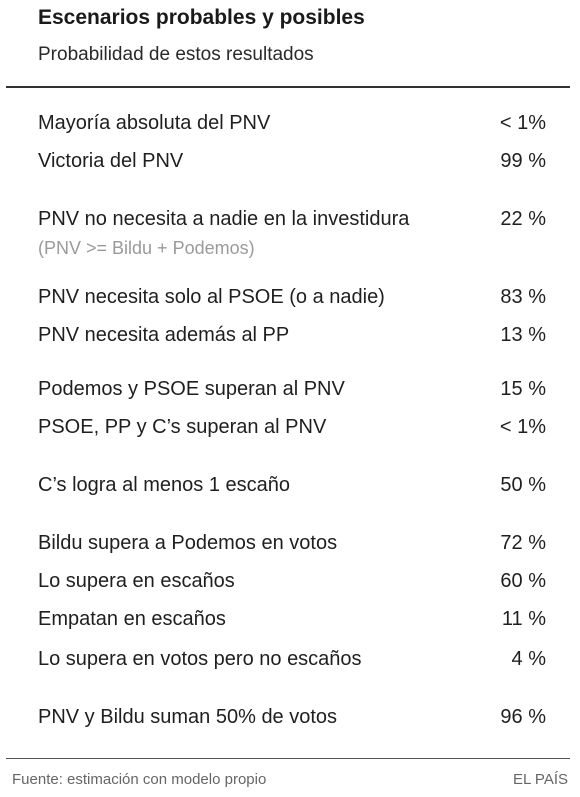  I want to click on probability-value: 60 %, so click(523, 581).